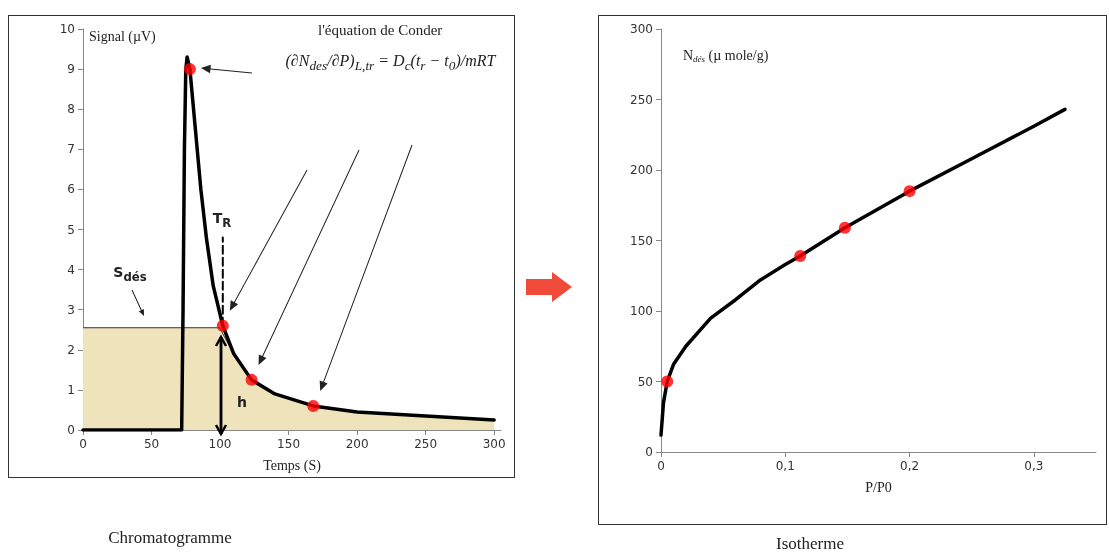 Image resolution: width=1109 pixels, height=557 pixels. I want to click on y-tick-label: 100, so click(641, 311).